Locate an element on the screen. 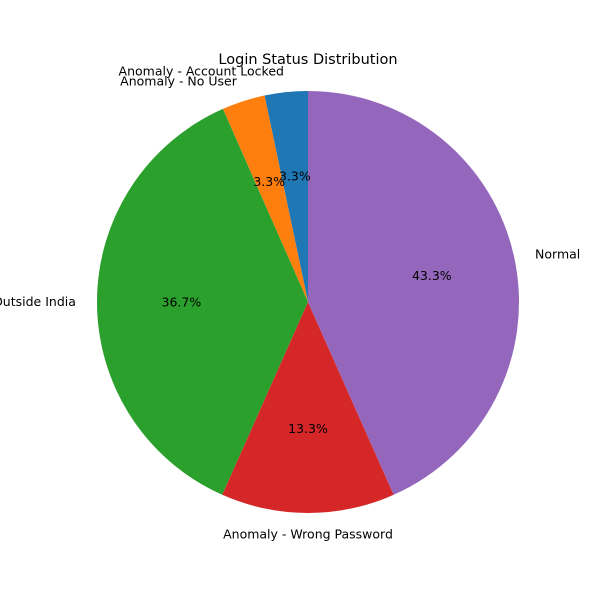 Image resolution: width=600 pixels, height=600 pixels. pie-slice-anomaly-no-user is located at coordinates (265, 199).